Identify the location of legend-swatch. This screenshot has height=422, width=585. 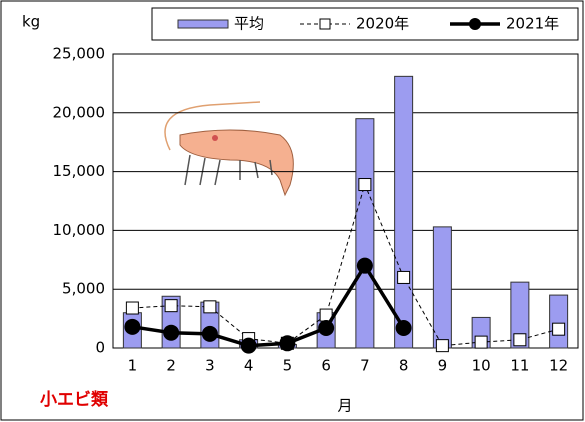
(203, 24).